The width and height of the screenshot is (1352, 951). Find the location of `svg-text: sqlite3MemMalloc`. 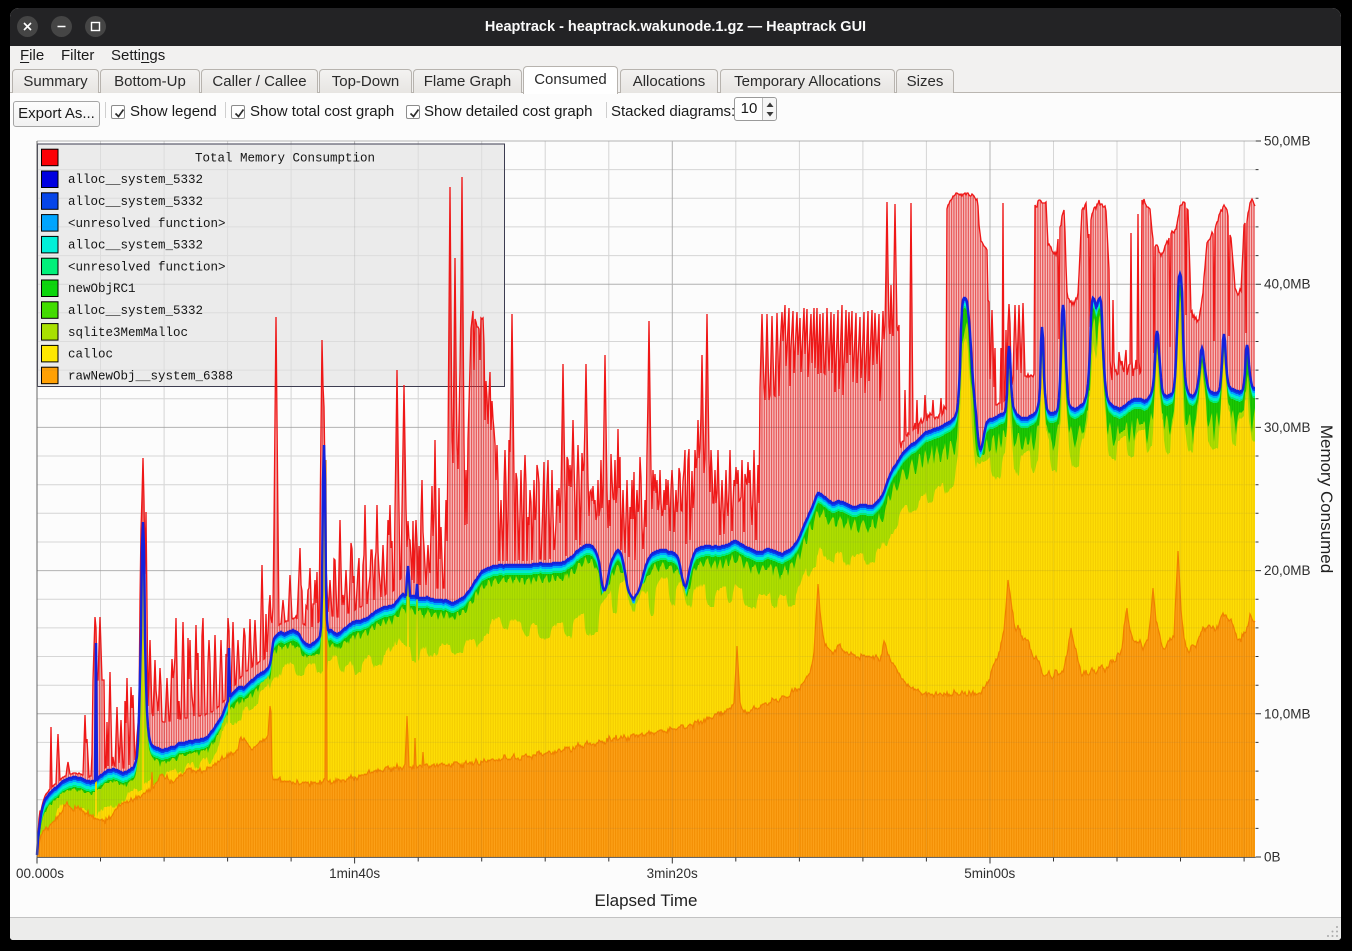

svg-text: sqlite3MemMalloc is located at coordinates (128, 333).